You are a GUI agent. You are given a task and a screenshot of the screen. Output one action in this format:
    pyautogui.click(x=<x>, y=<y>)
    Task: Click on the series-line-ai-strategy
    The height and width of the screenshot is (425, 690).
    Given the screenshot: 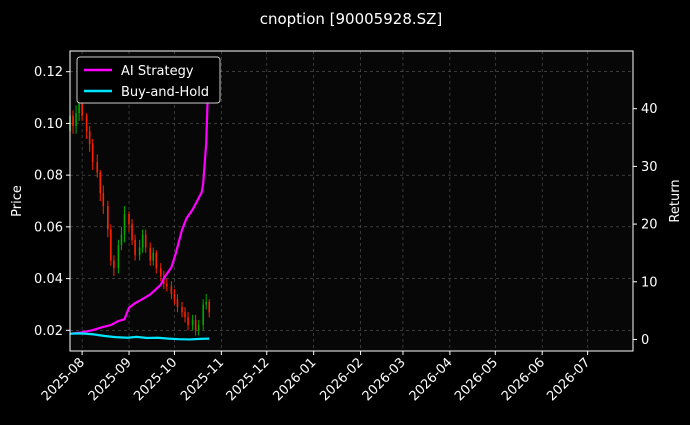 What is the action you would take?
    pyautogui.click(x=140, y=198)
    